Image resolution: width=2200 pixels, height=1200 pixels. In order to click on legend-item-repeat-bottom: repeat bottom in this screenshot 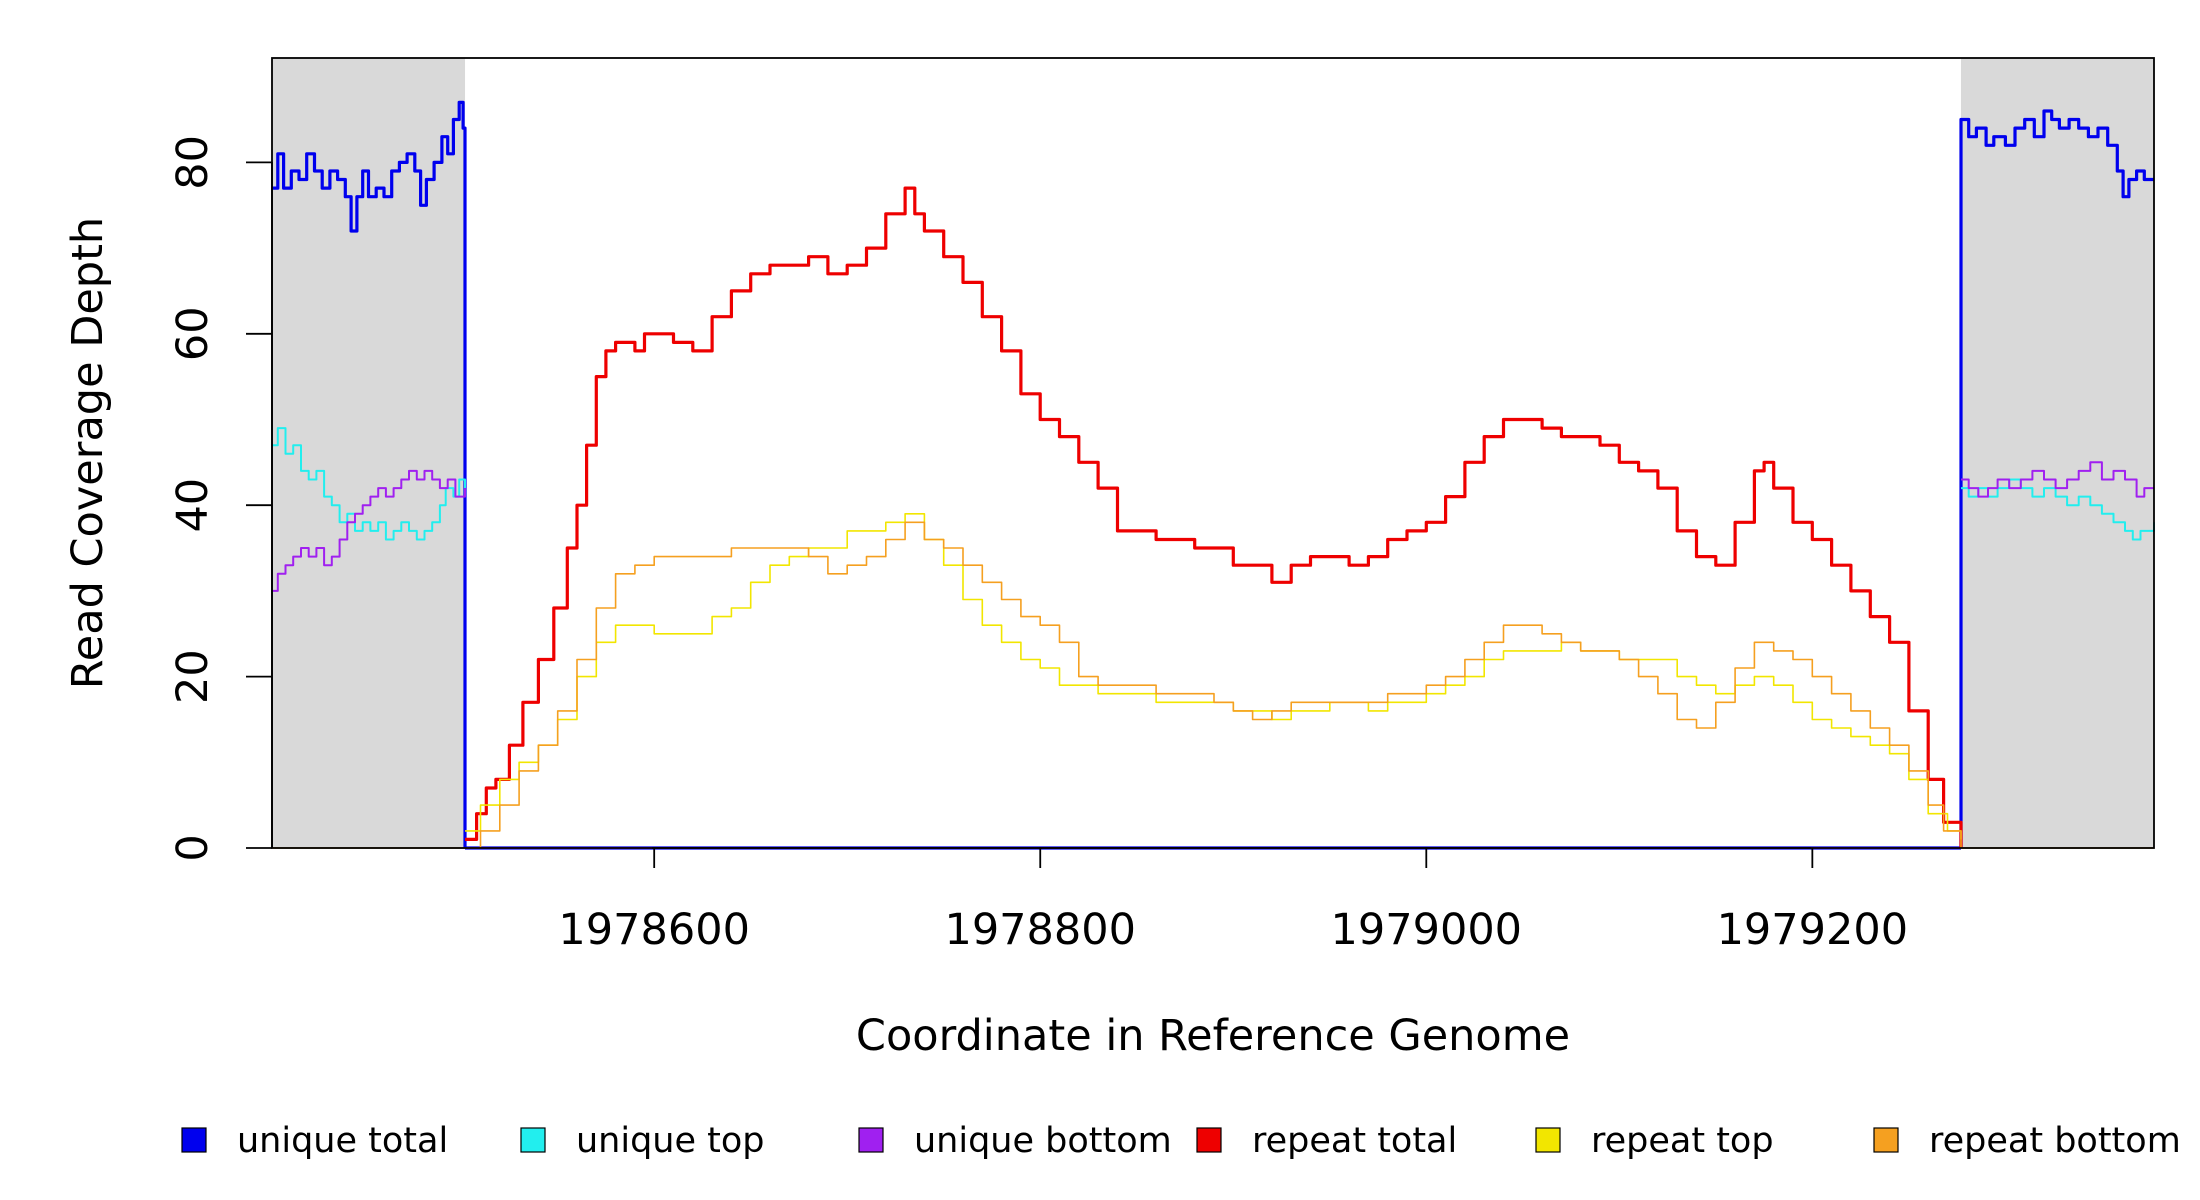, I will do `click(2027, 1141)`.